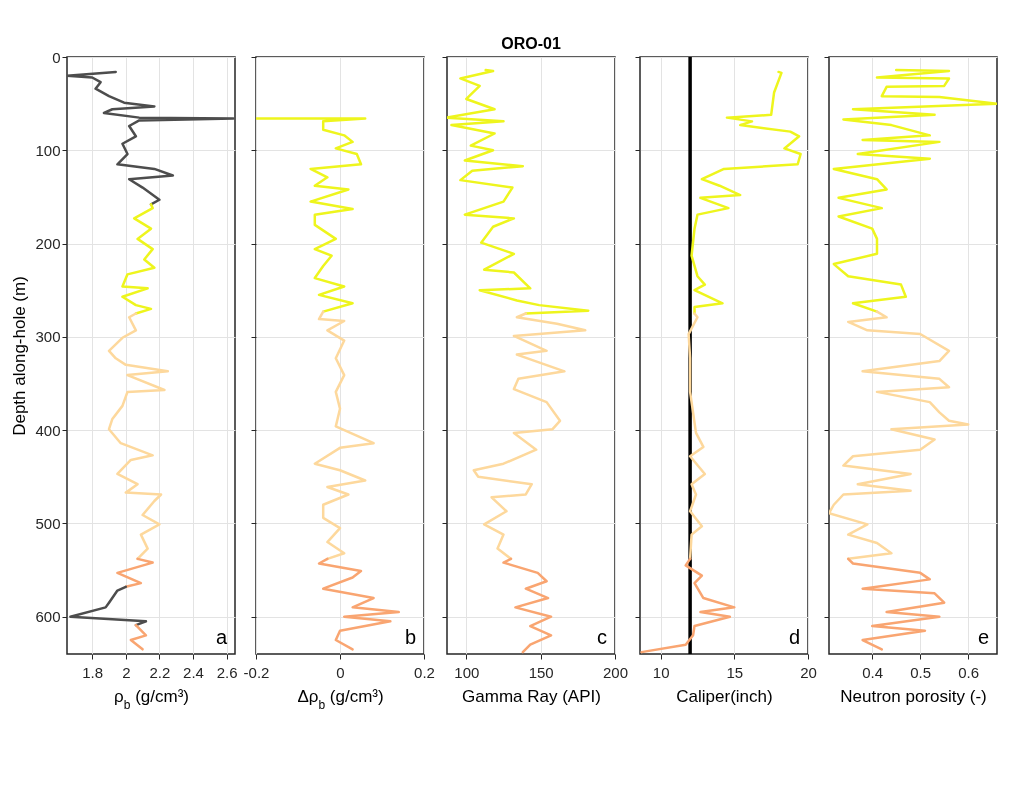 The image size is (1029, 789). What do you see at coordinates (20, 356) in the screenshot?
I see `y-axis-title: Depth along-hole (m)` at bounding box center [20, 356].